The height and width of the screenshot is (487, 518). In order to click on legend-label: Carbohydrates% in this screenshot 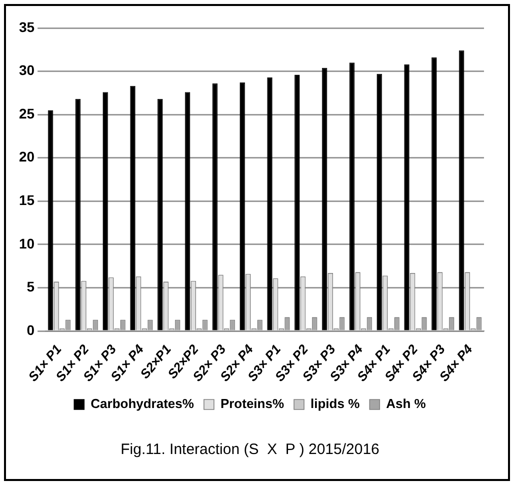, I will do `click(142, 404)`.